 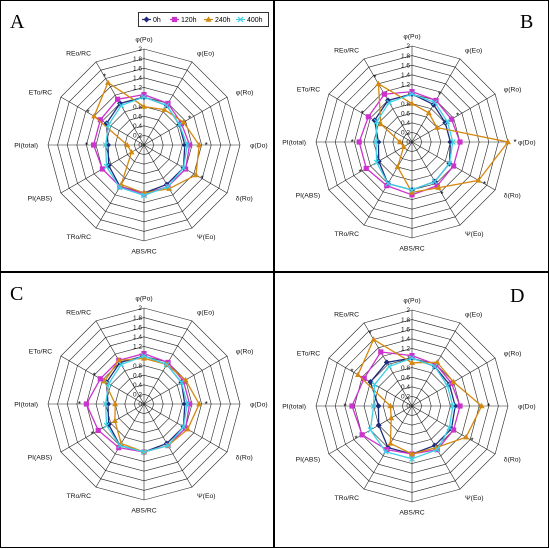 I want to click on tick-label: 1.8, so click(x=137, y=59).